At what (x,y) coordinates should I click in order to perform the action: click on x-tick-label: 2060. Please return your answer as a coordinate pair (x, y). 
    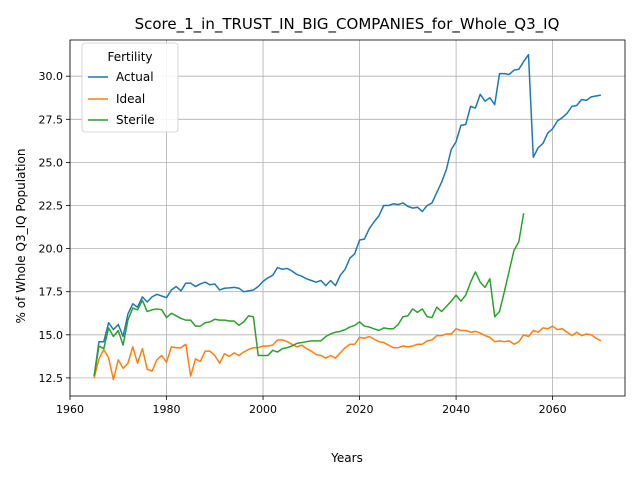
    Looking at the image, I should click on (553, 409).